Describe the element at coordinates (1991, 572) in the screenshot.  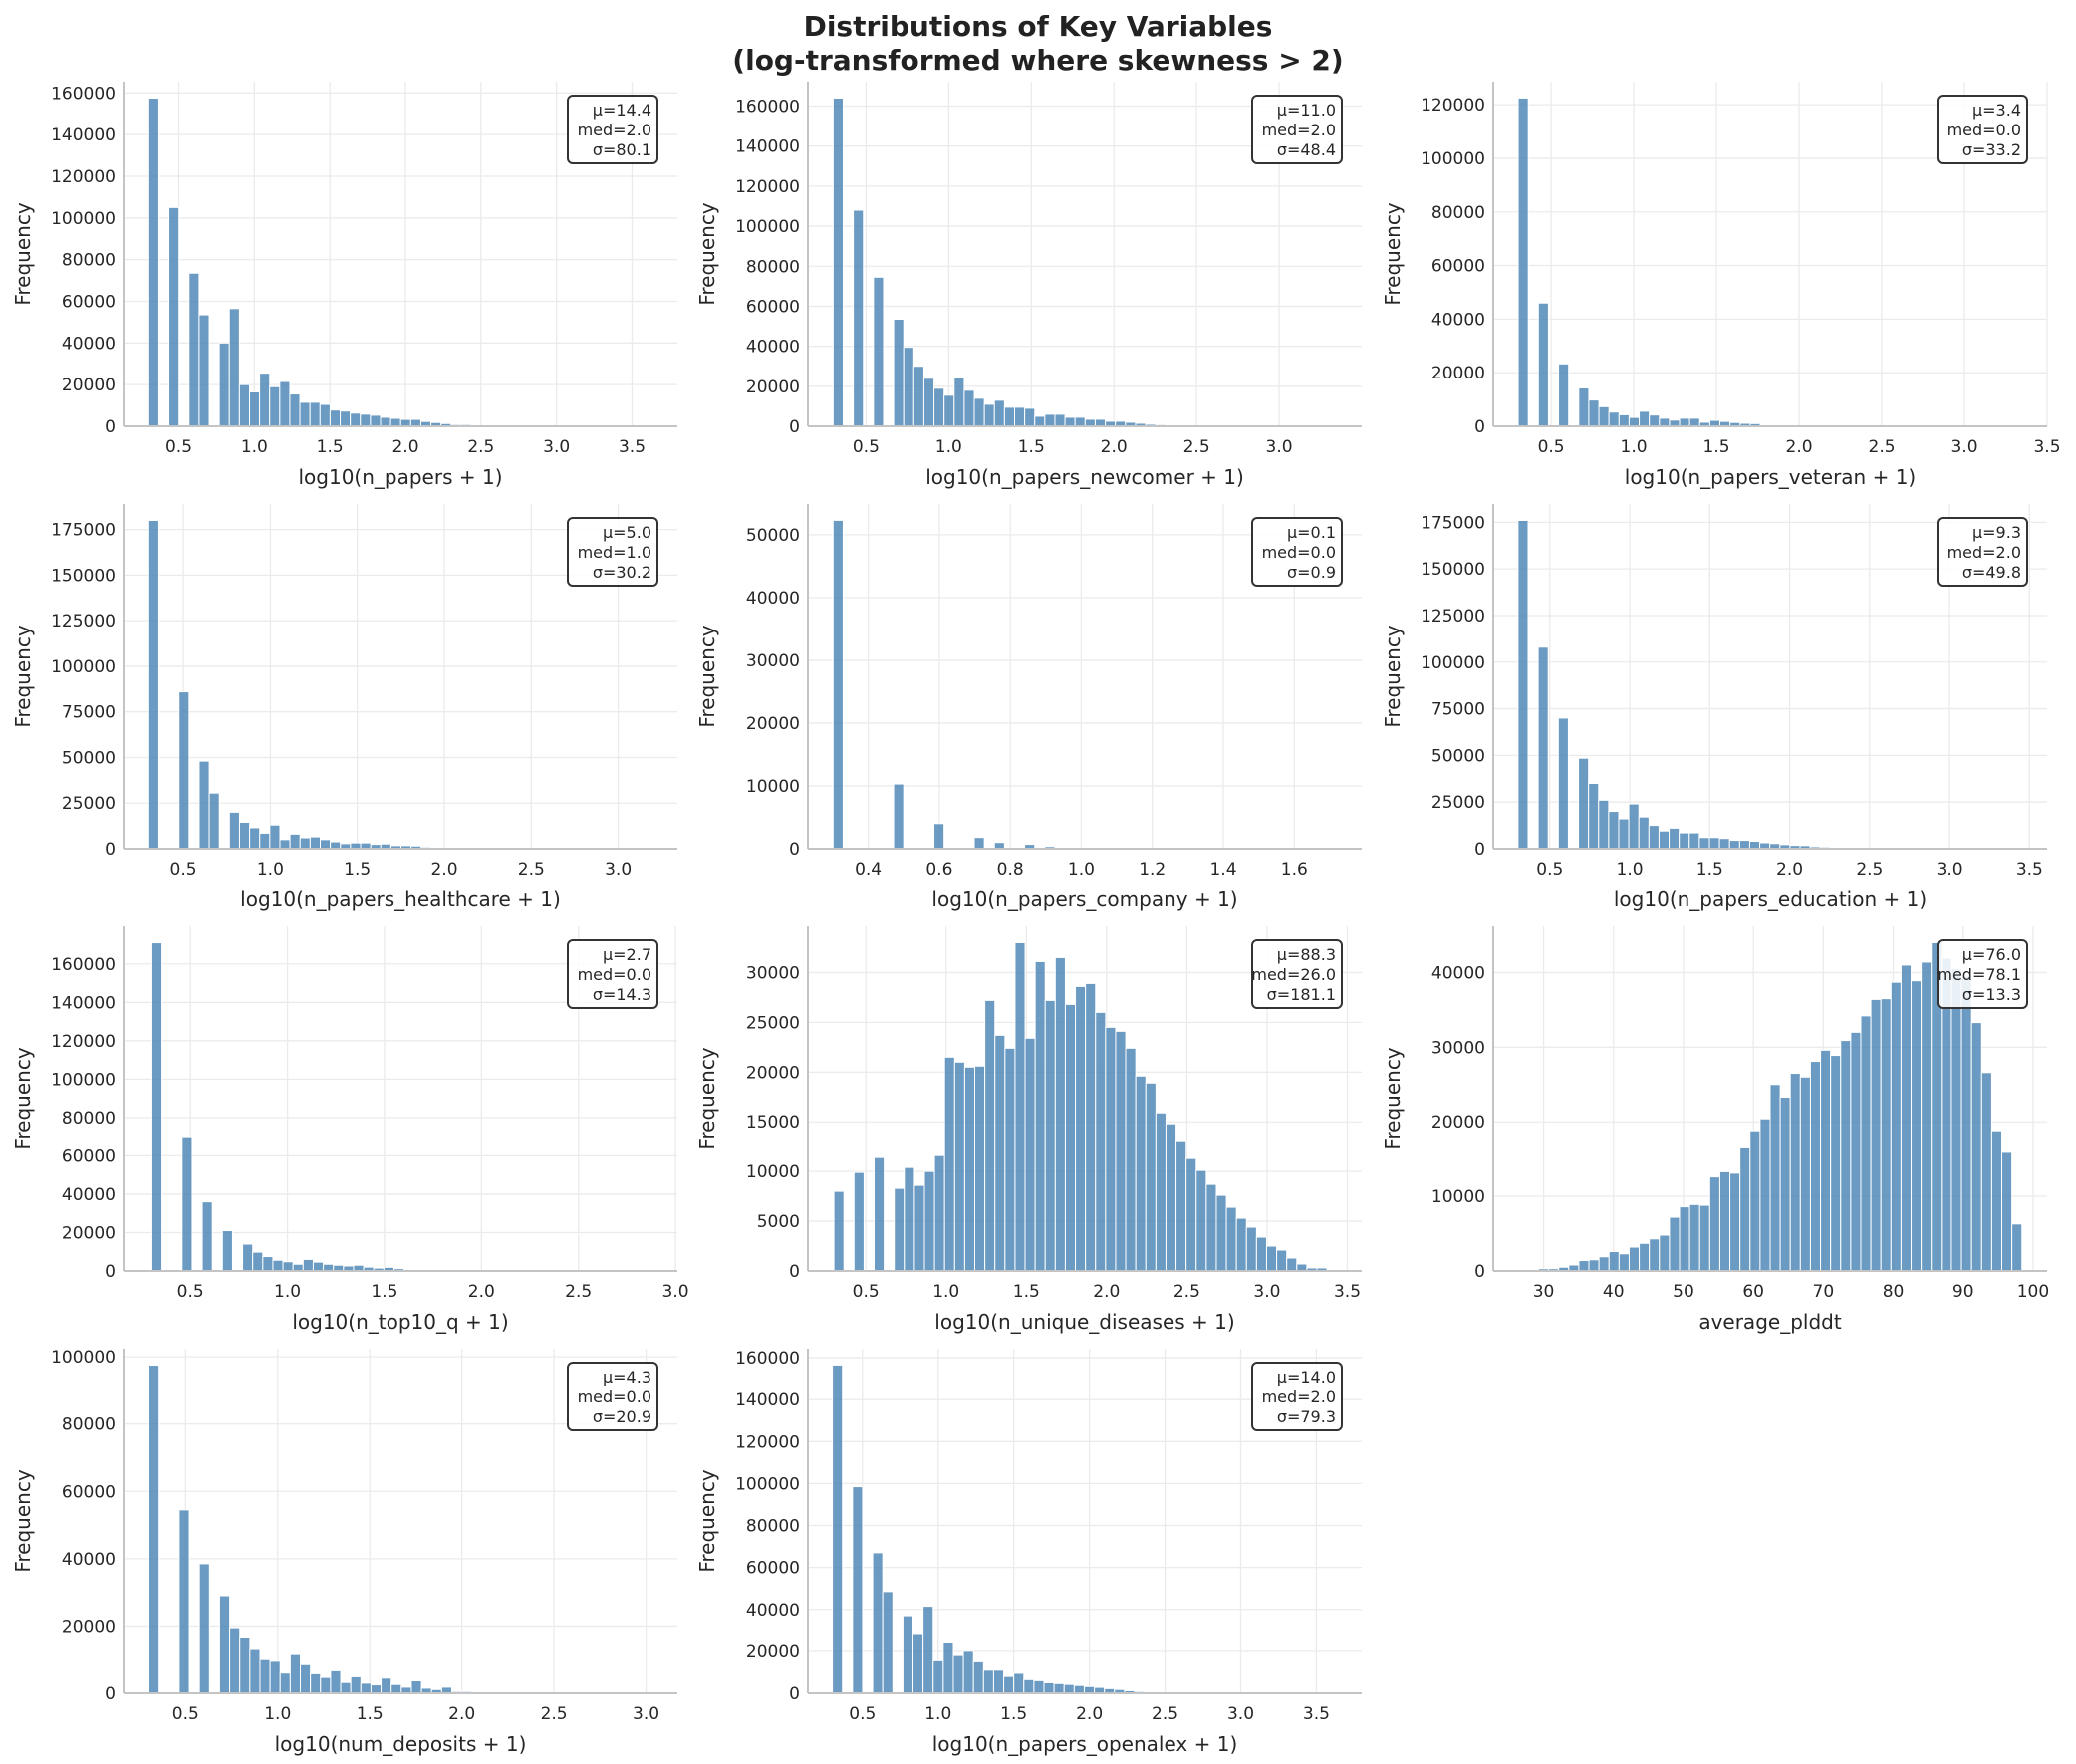
I see `stats-line: σ=49.8` at that location.